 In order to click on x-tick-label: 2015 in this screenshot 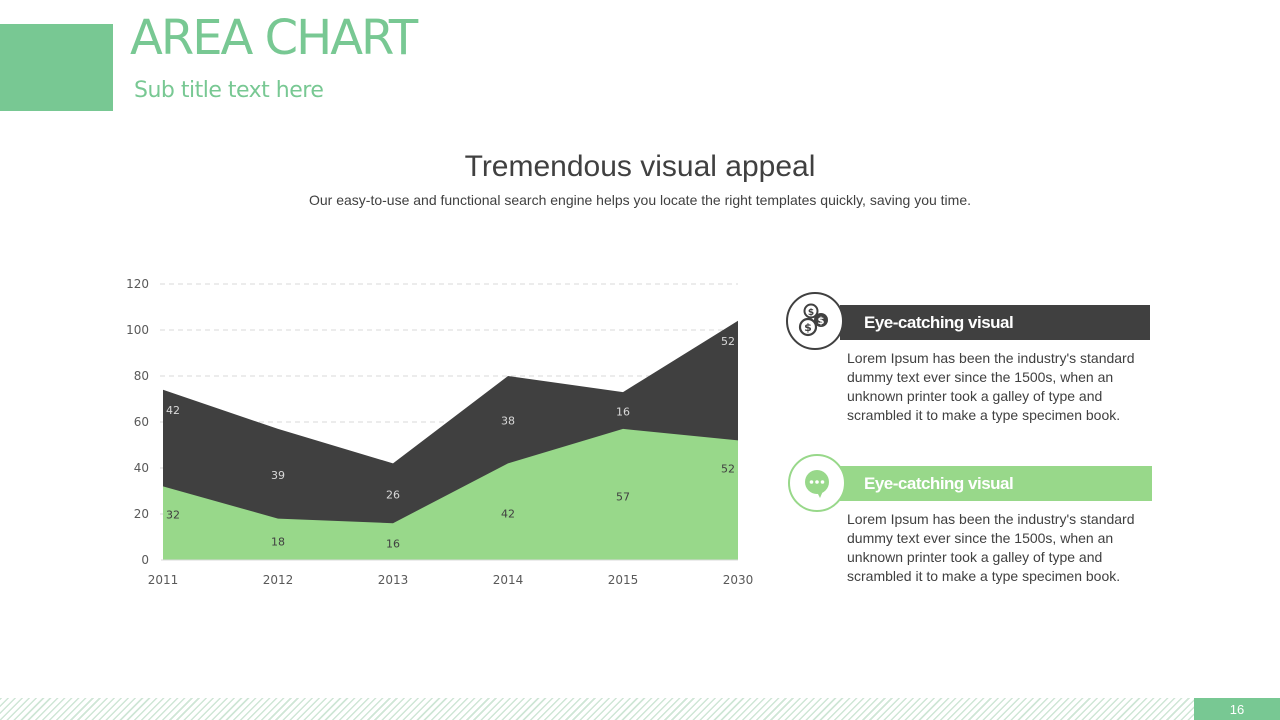, I will do `click(623, 580)`.